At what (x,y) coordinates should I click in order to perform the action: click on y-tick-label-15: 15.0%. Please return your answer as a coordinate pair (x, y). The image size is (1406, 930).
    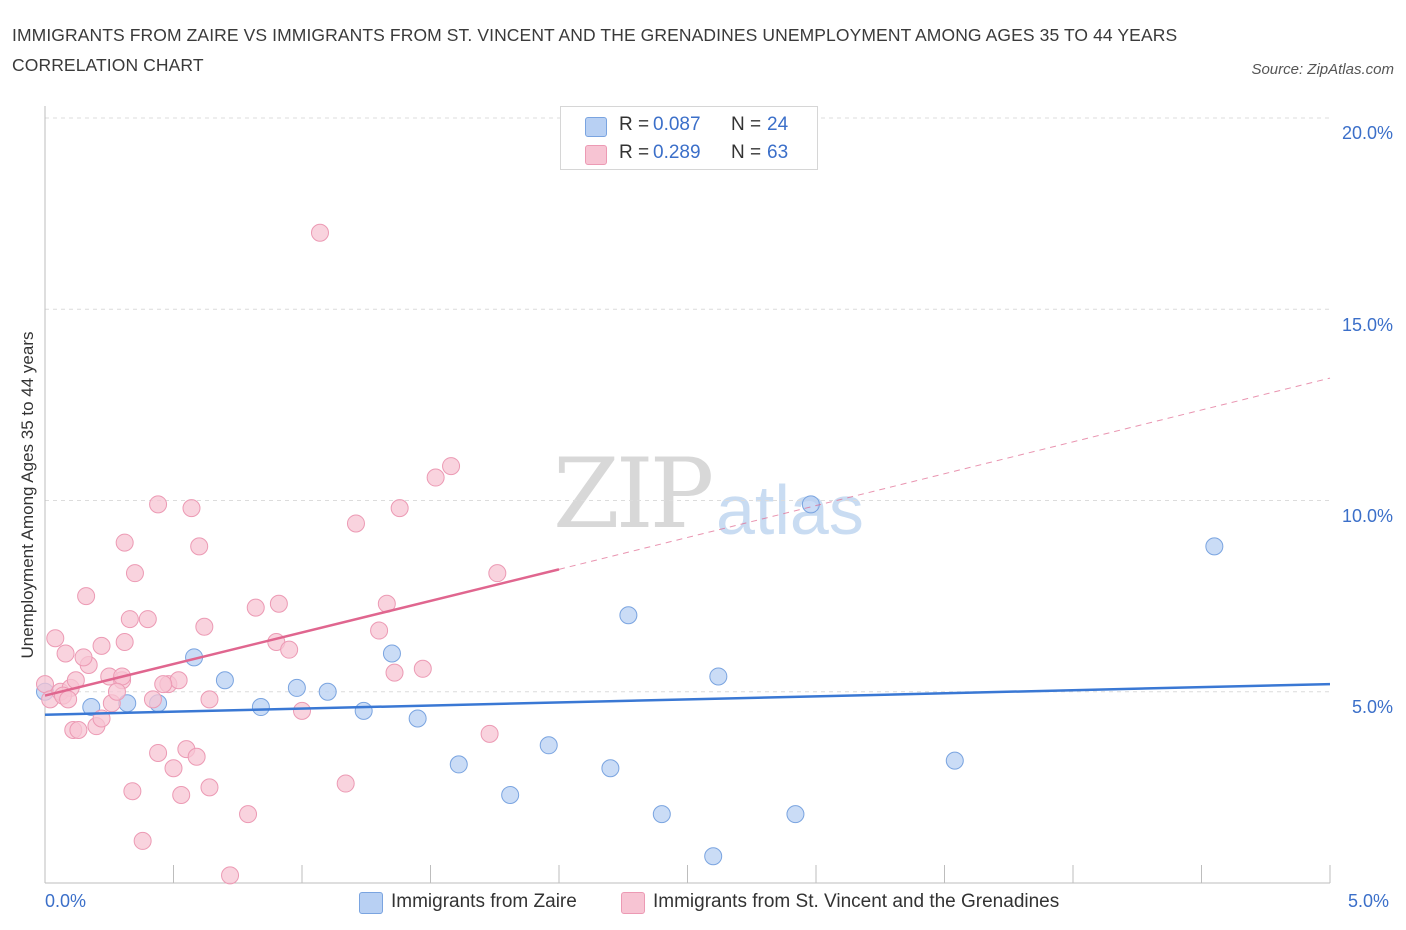
    Looking at the image, I should click on (1367, 325).